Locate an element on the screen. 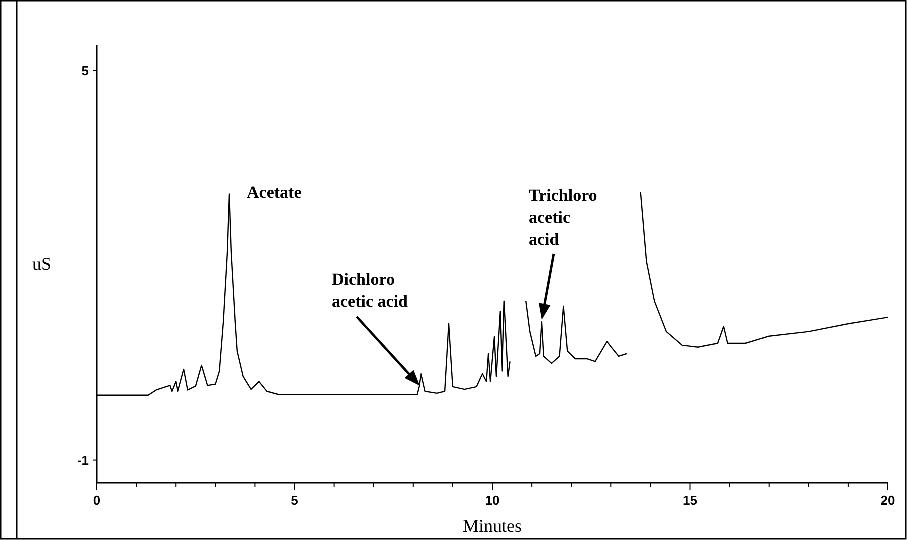 This screenshot has width=907, height=540. x-axis-title: Minutes is located at coordinates (492, 526).